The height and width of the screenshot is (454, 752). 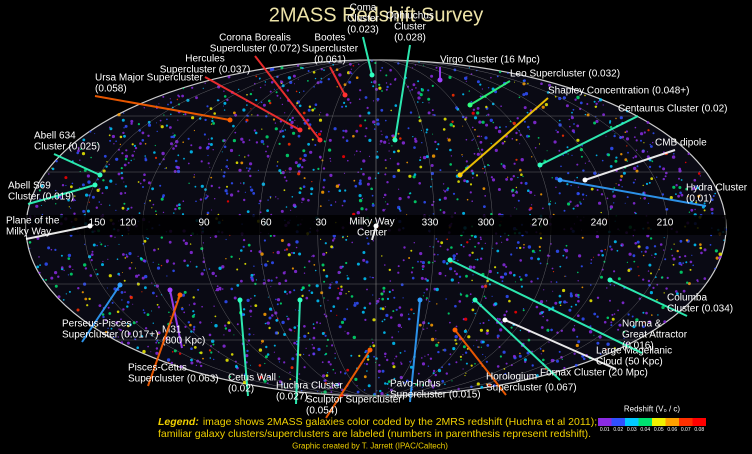 I want to click on object-label: Hydra Cluster, so click(x=717, y=187).